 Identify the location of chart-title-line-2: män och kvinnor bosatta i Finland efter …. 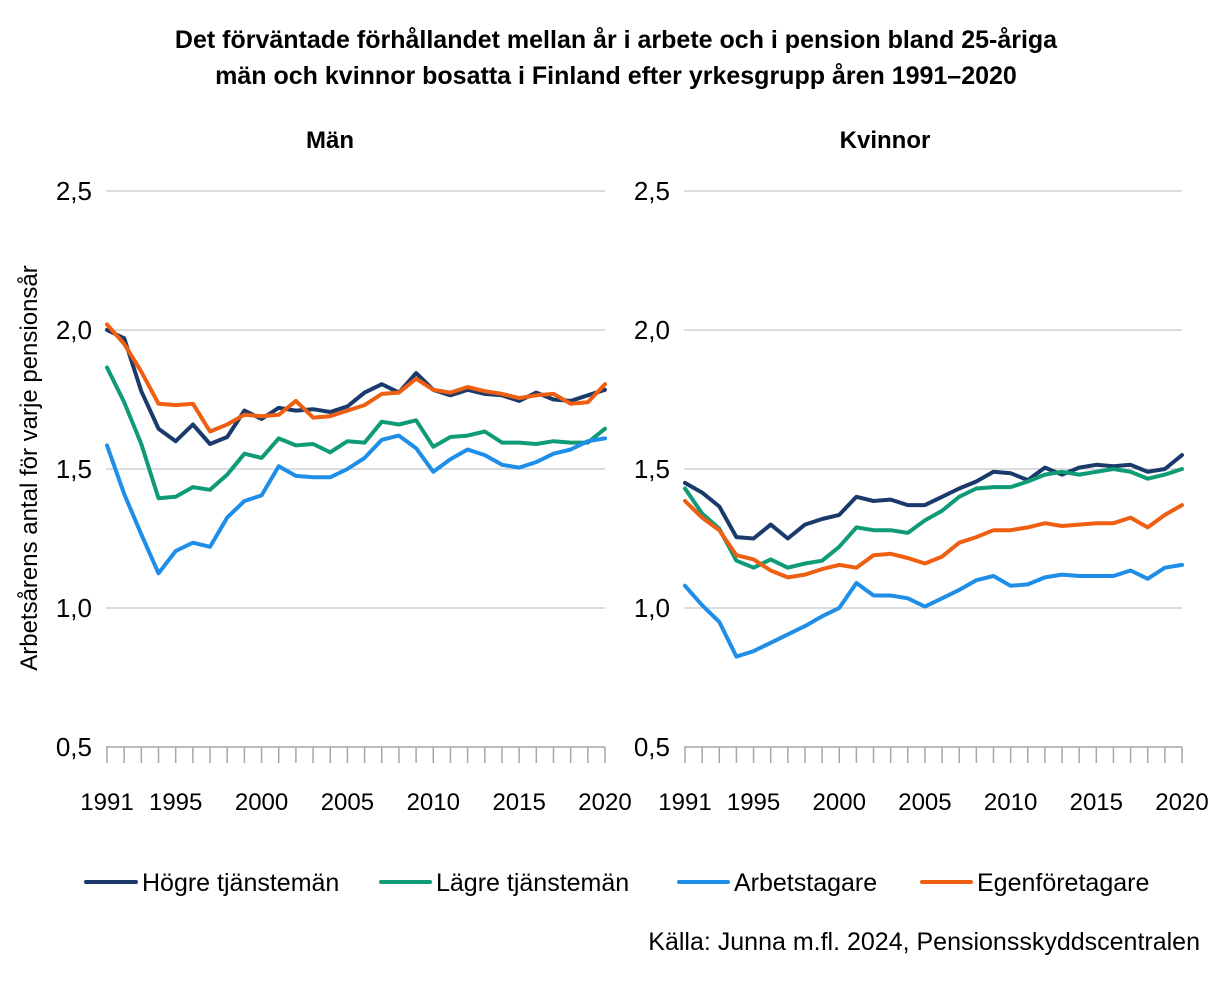
(616, 76).